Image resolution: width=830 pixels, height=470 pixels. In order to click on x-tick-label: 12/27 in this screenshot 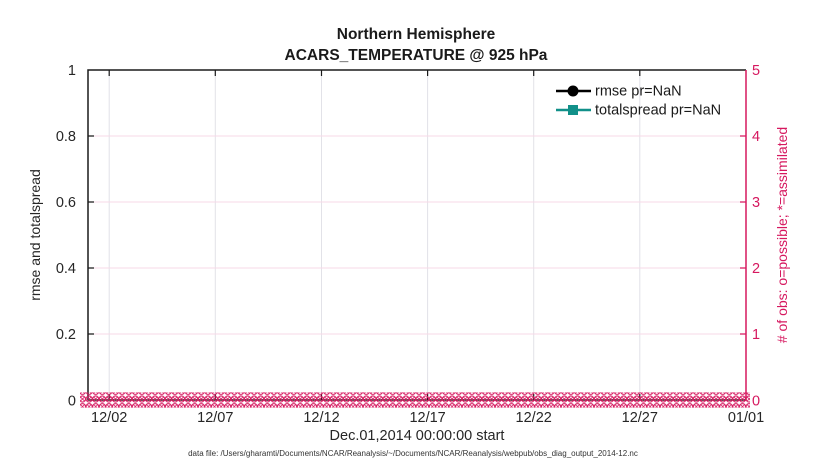, I will do `click(640, 418)`.